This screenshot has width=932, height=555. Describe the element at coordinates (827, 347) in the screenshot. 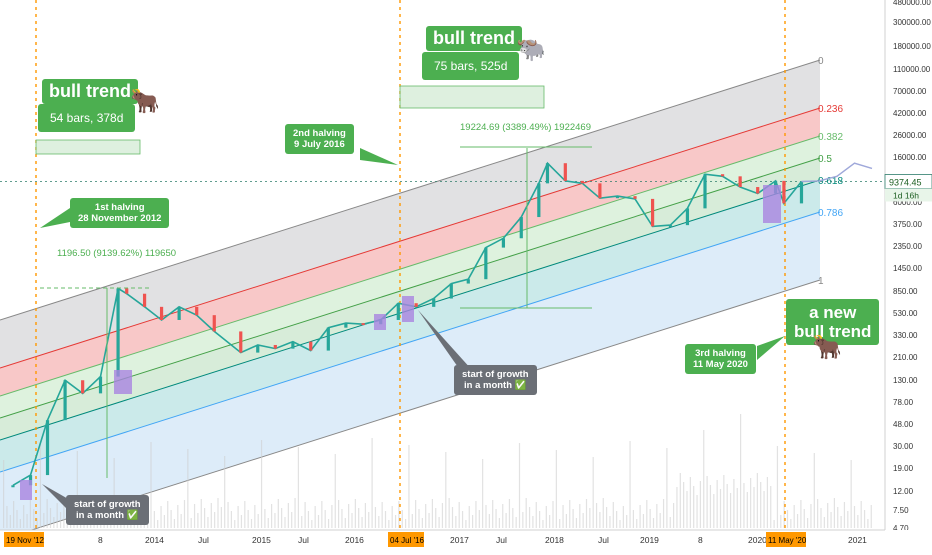

I see `bull-icon: 🐂` at that location.